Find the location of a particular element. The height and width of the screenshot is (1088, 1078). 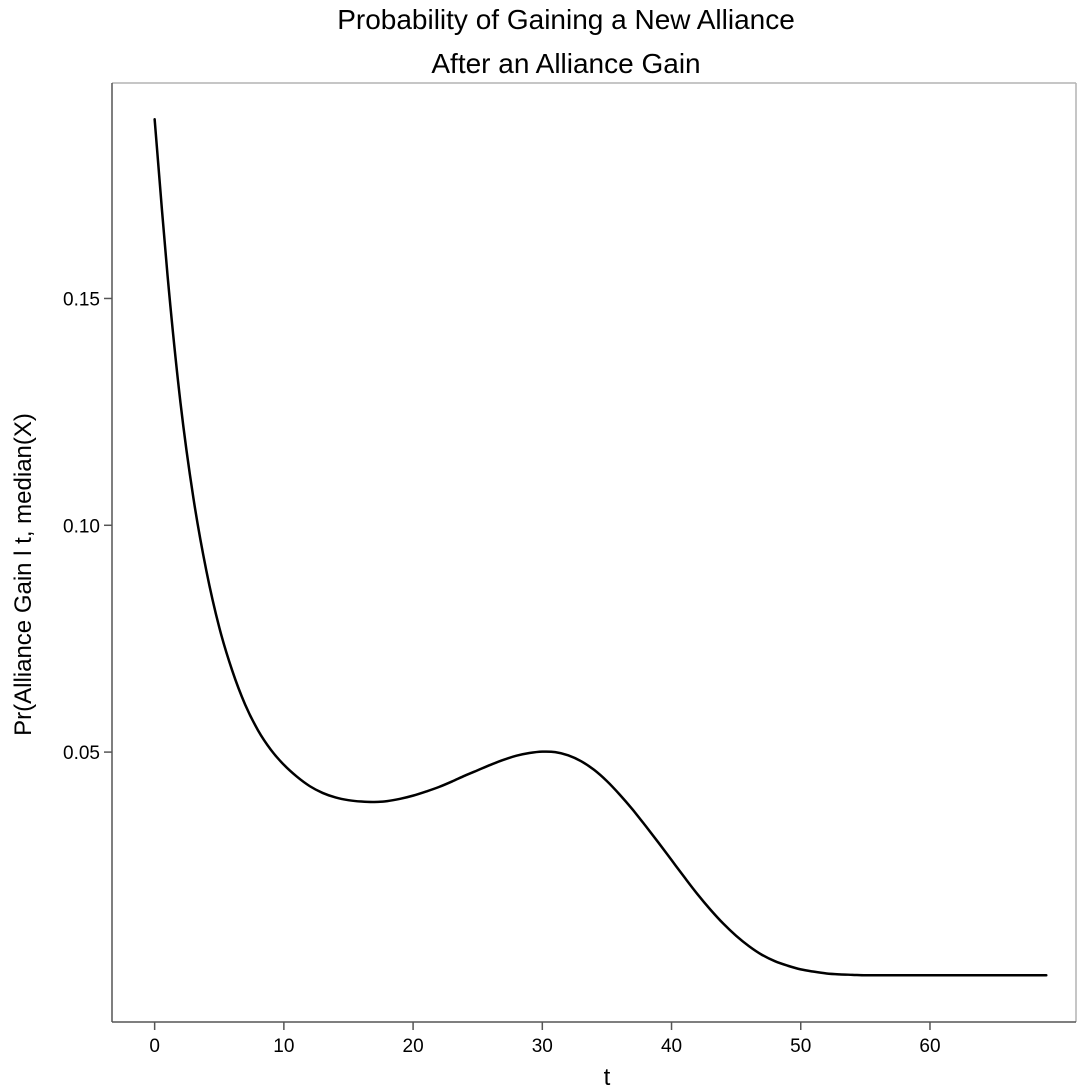

y-tick-label: 0.10 is located at coordinates (81, 526).